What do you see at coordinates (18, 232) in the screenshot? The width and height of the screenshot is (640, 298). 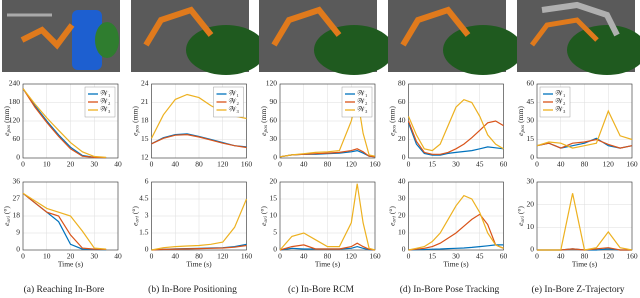 I see `y-tick-label: 9` at bounding box center [18, 232].